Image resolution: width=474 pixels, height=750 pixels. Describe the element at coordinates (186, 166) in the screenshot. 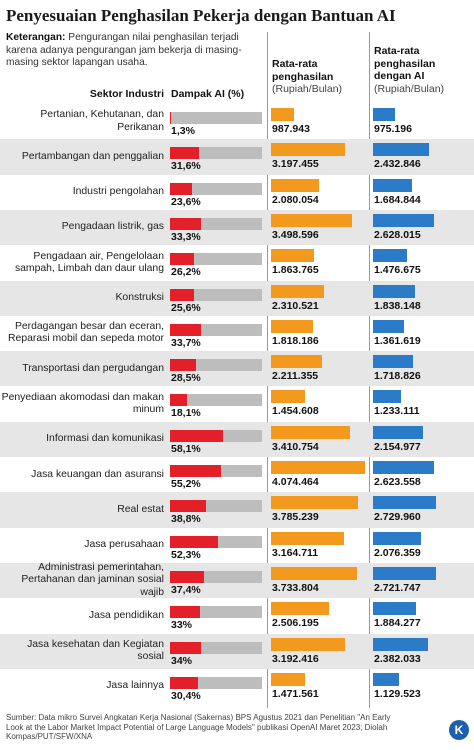

I see `ai-impact-value: 31,6%` at that location.